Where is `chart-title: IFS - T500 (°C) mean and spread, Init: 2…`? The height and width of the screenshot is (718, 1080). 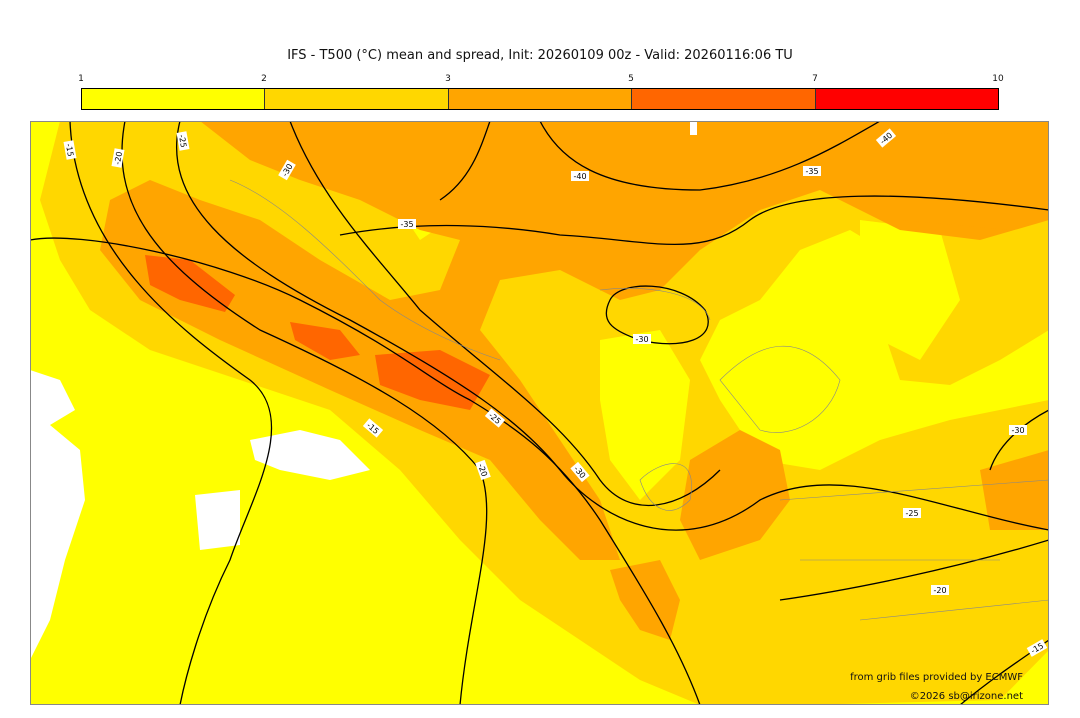 chart-title: IFS - T500 (°C) mean and spread, Init: 2… is located at coordinates (540, 55).